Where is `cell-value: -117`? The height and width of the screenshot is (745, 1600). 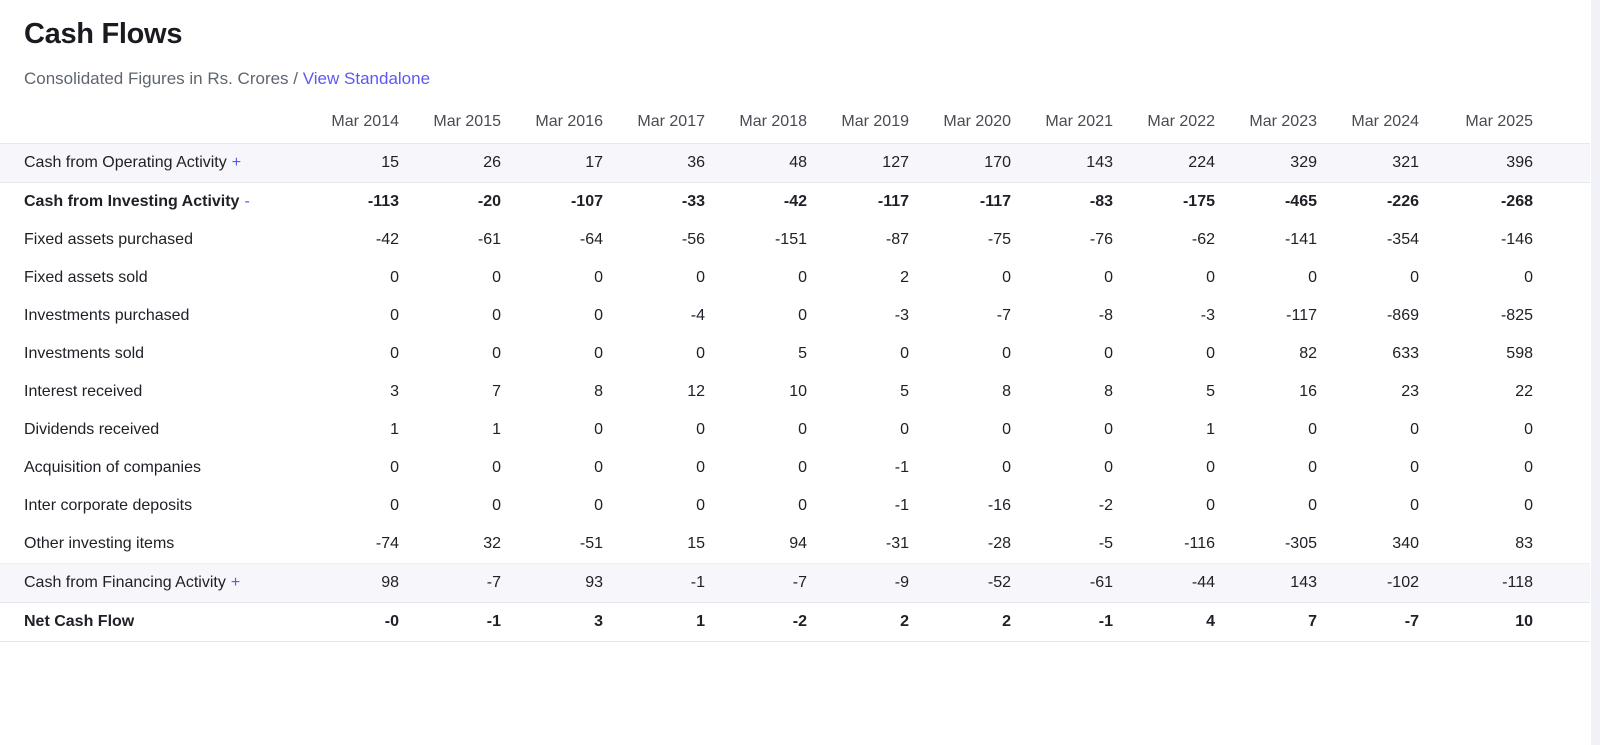
cell-value: -117 is located at coordinates (893, 201).